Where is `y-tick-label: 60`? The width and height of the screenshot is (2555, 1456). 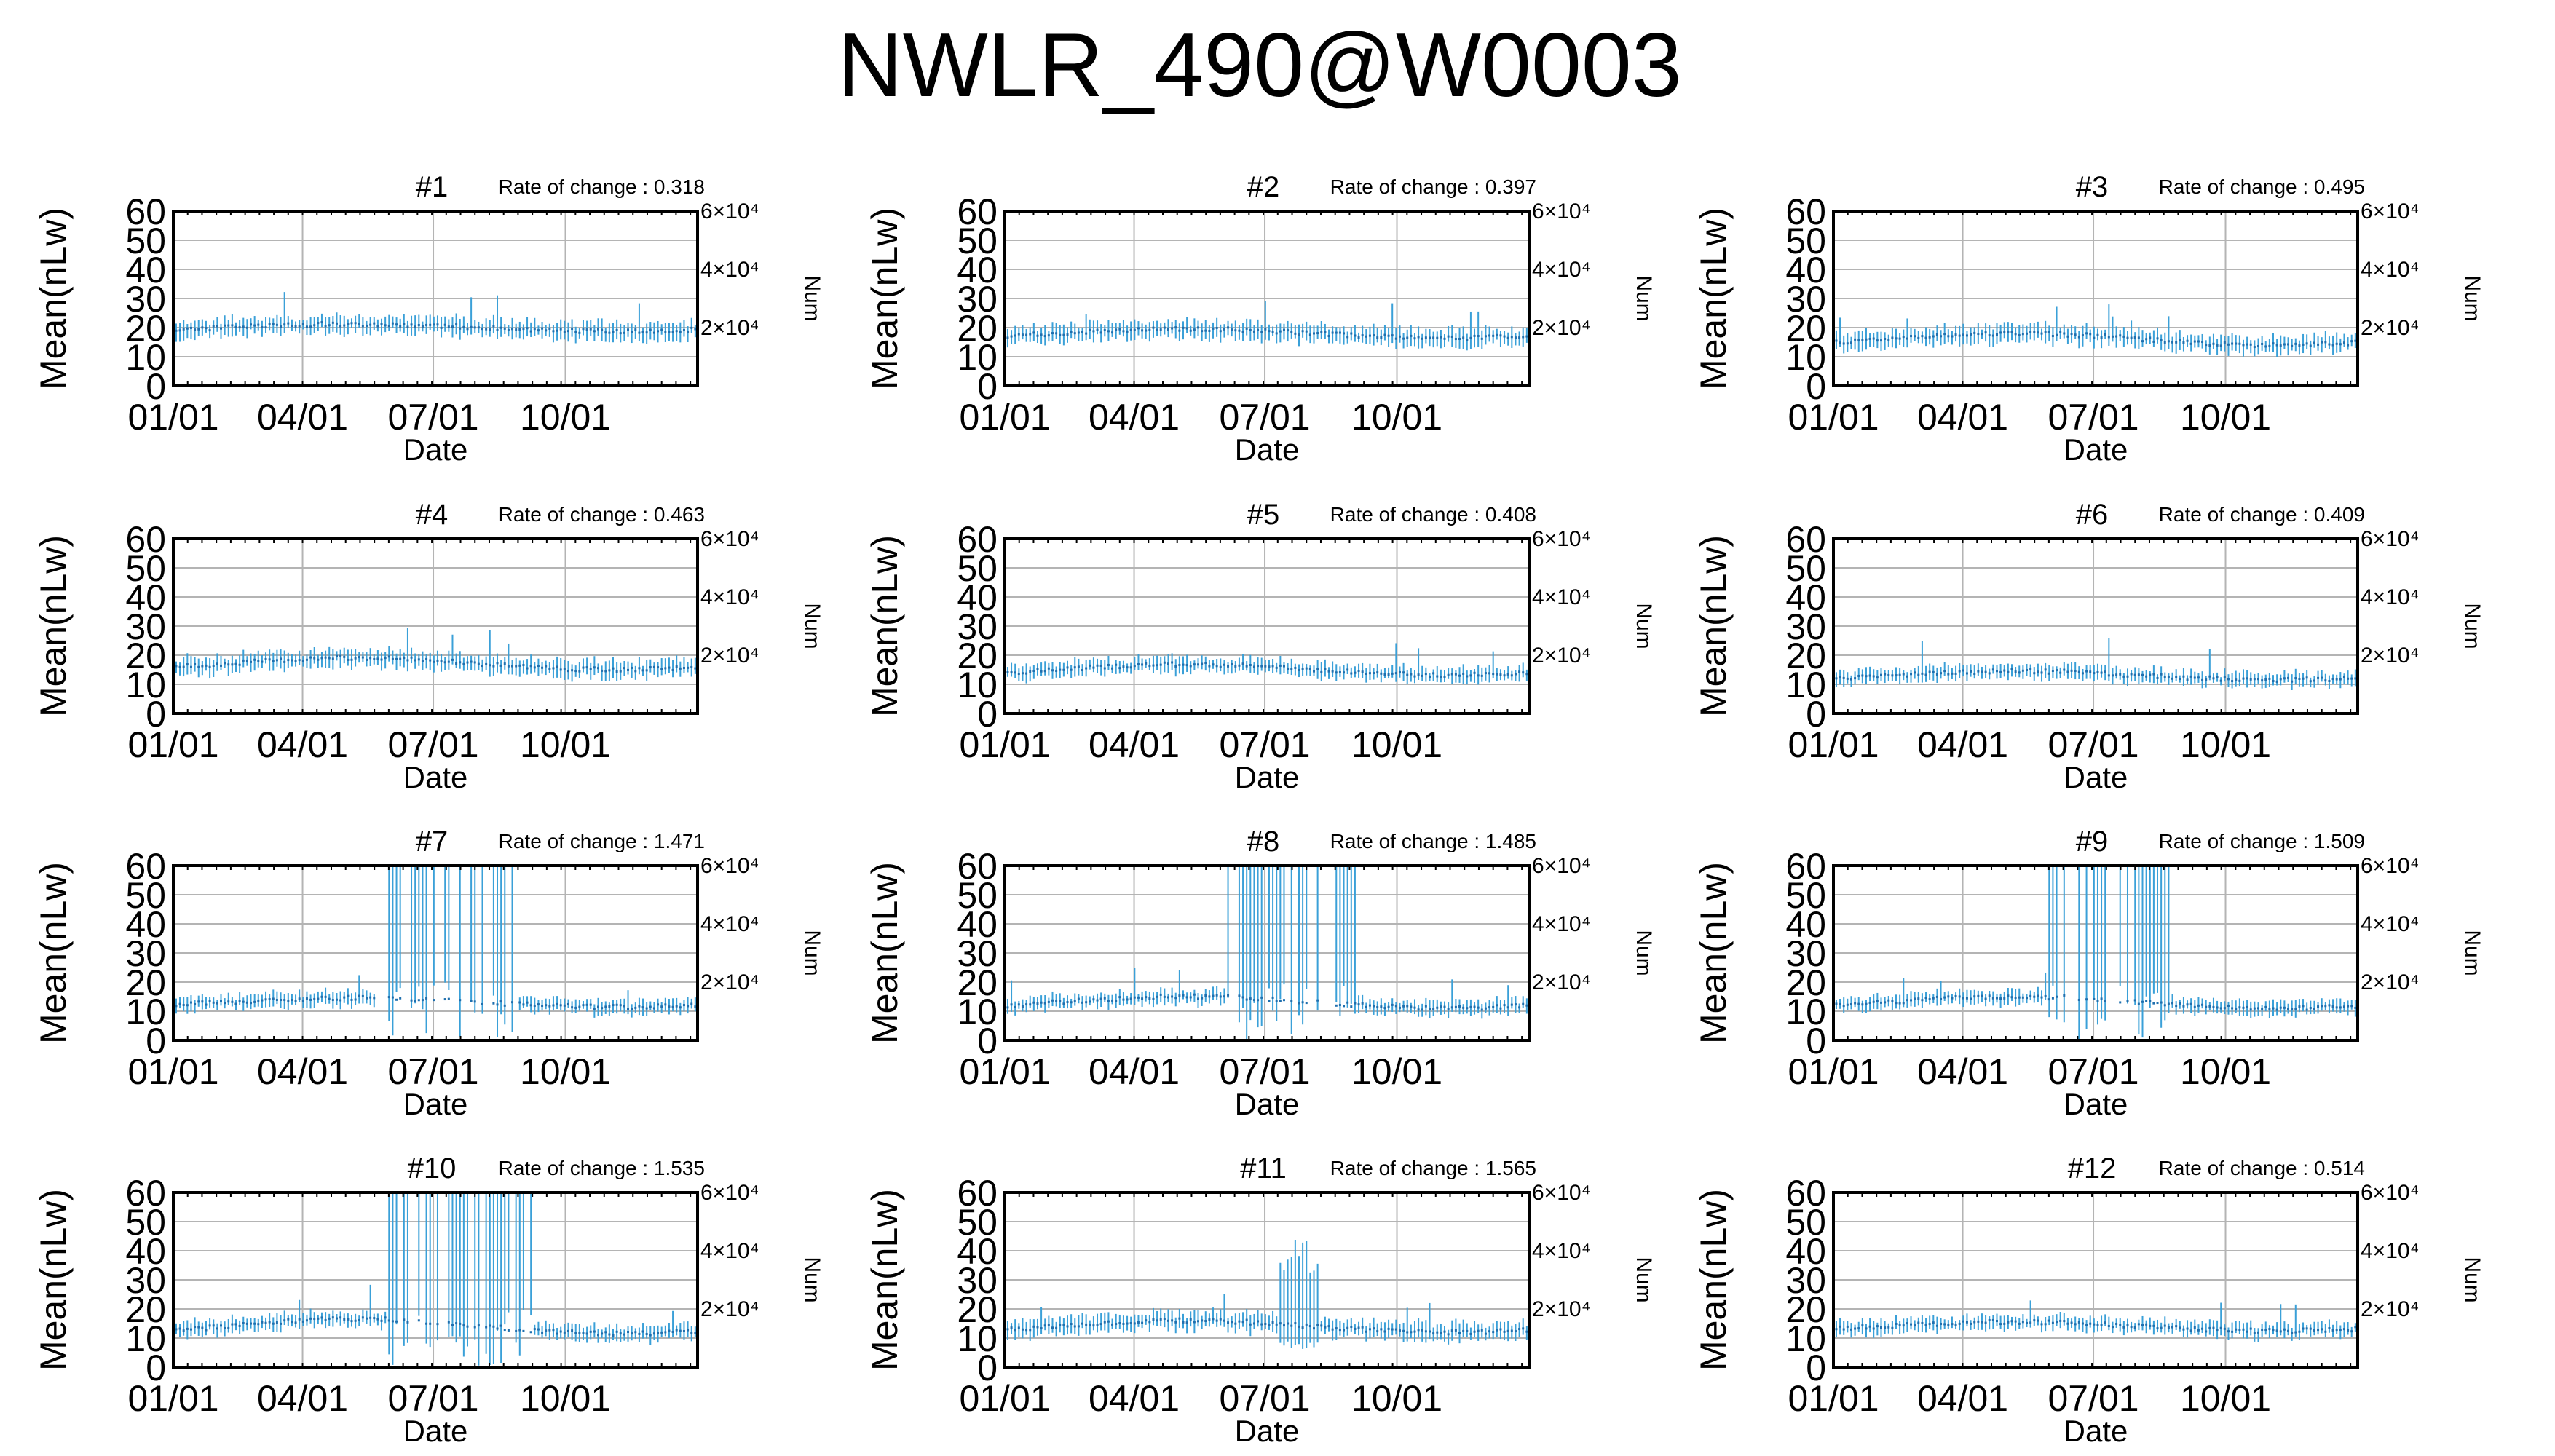
y-tick-label: 60 is located at coordinates (977, 539).